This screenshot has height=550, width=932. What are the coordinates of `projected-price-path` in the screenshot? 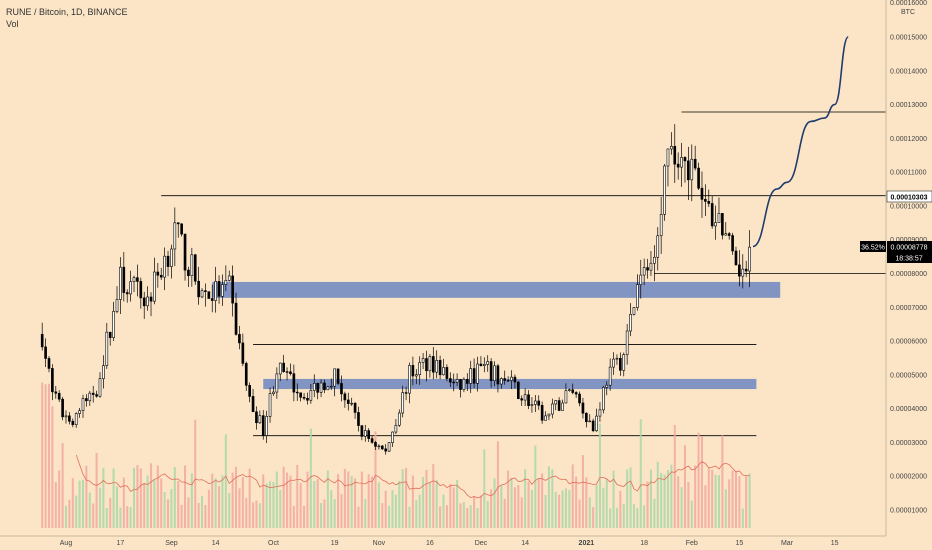 It's located at (800, 142).